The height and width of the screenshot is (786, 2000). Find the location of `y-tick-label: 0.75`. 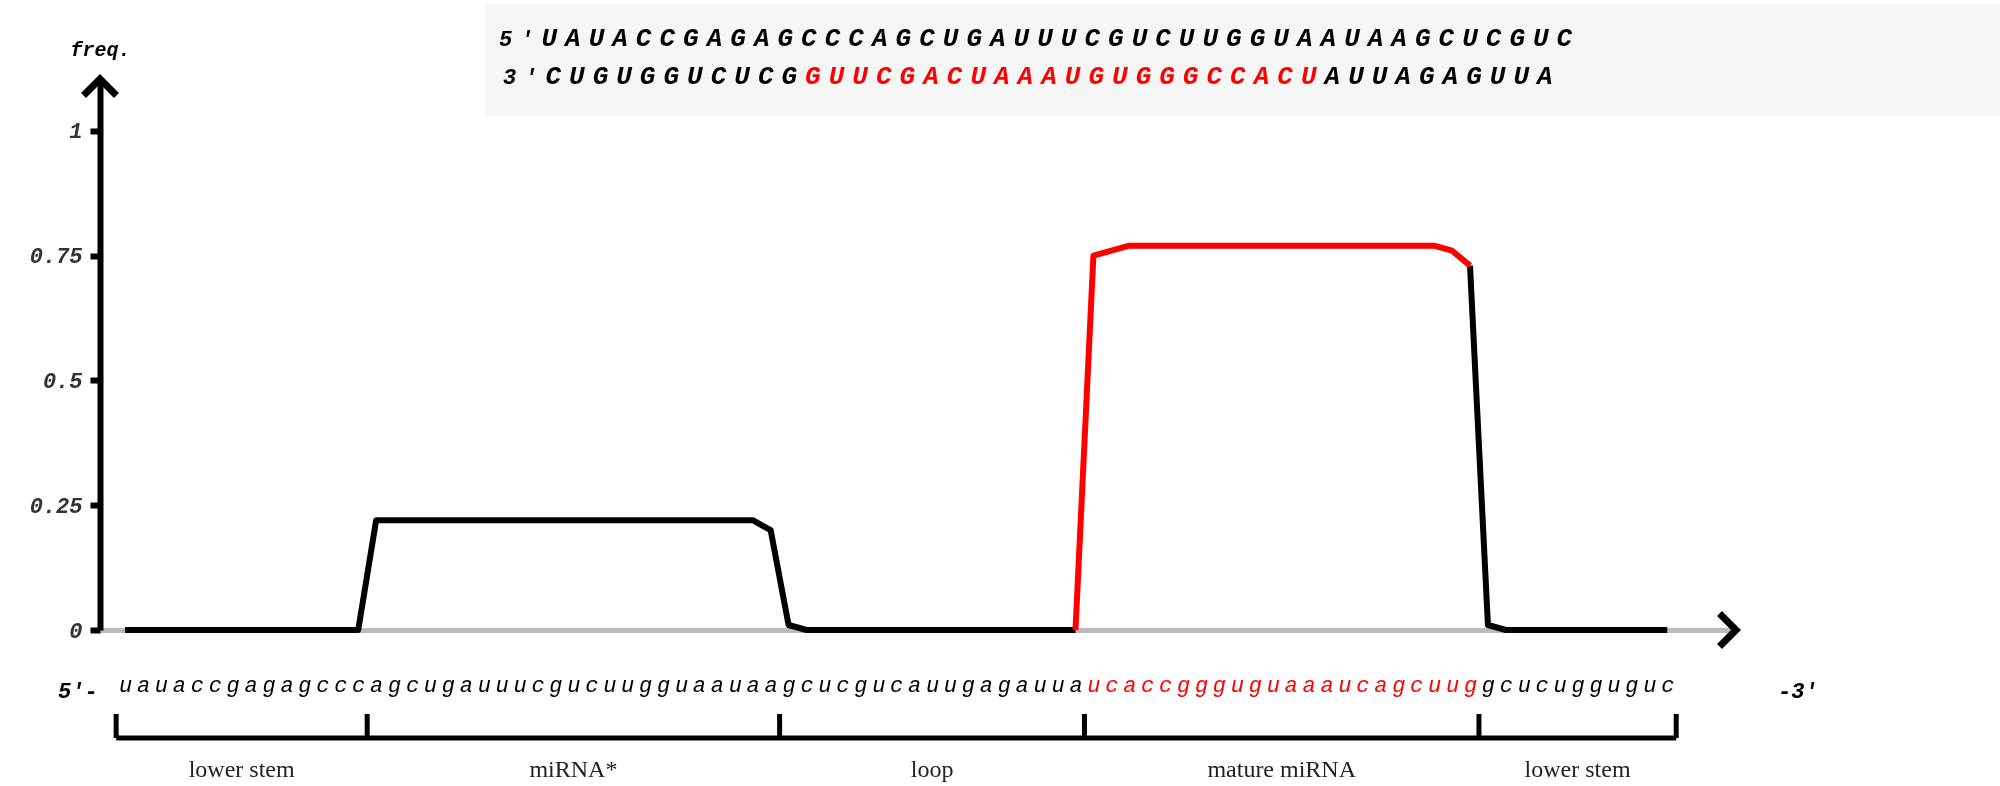

y-tick-label: 0.75 is located at coordinates (56, 258).